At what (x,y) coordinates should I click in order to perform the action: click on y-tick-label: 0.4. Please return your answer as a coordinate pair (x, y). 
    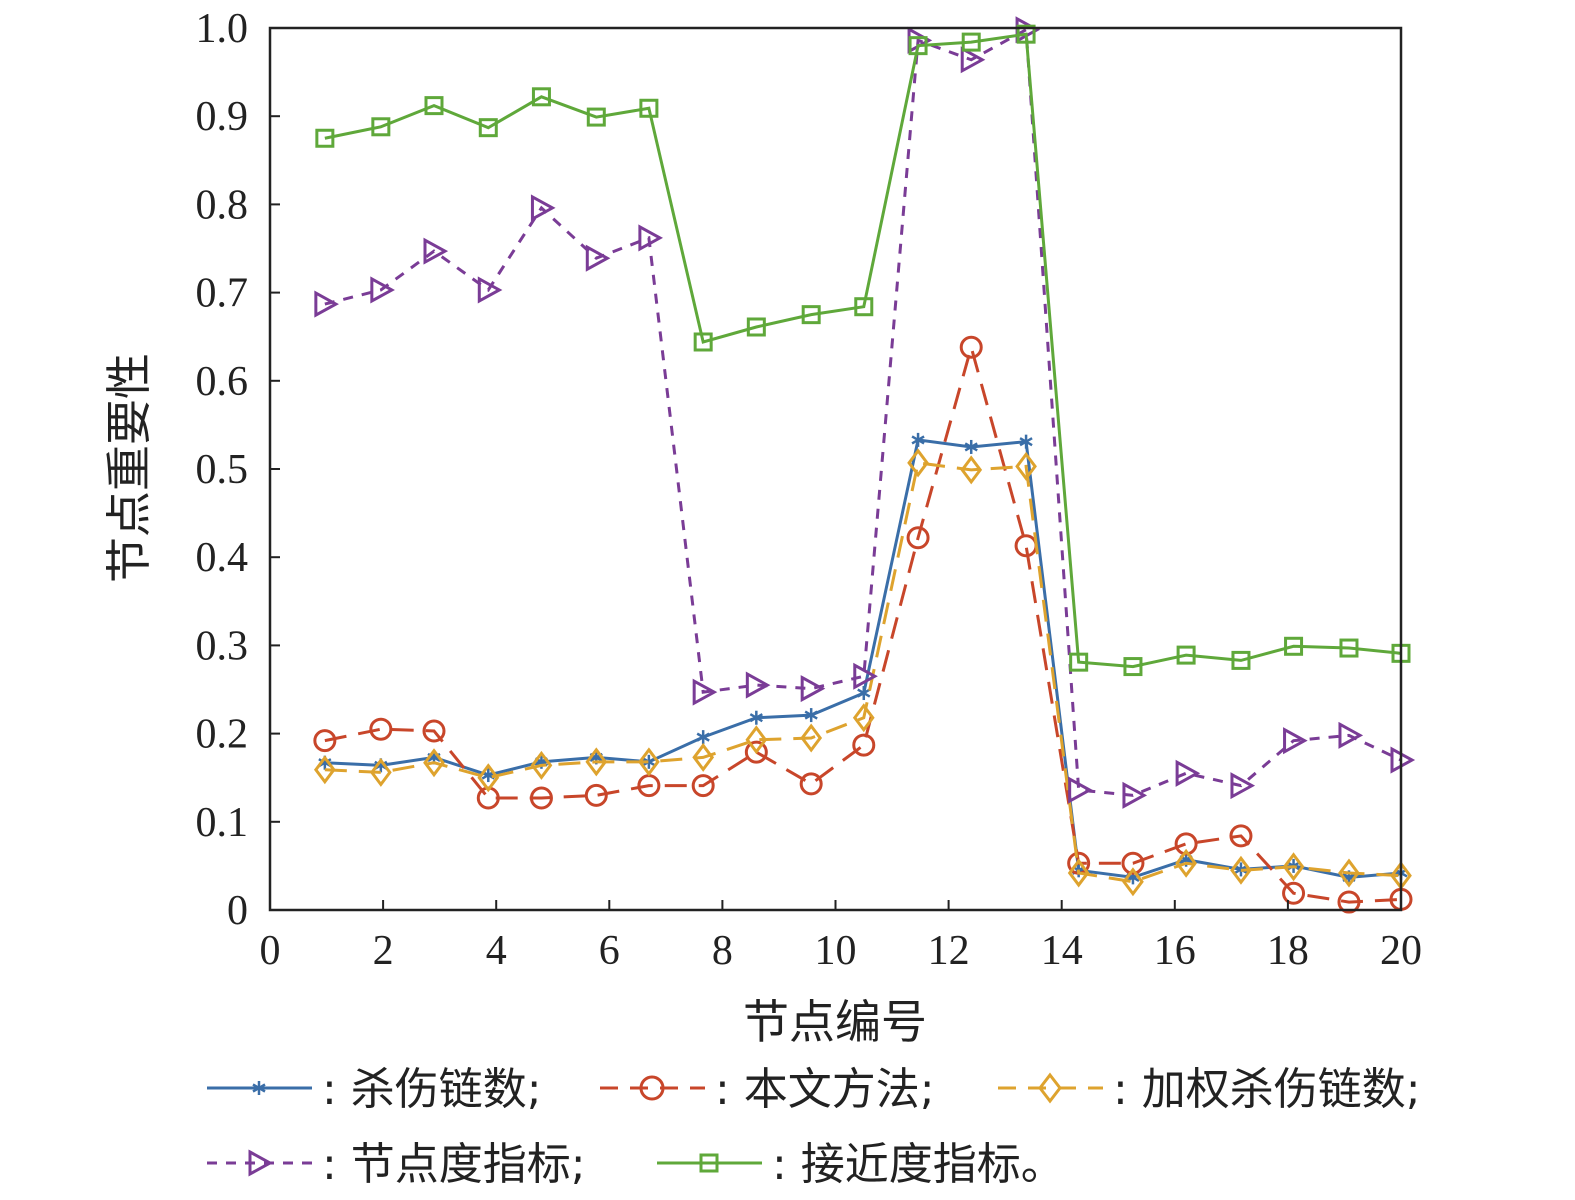
    Looking at the image, I should click on (222, 558).